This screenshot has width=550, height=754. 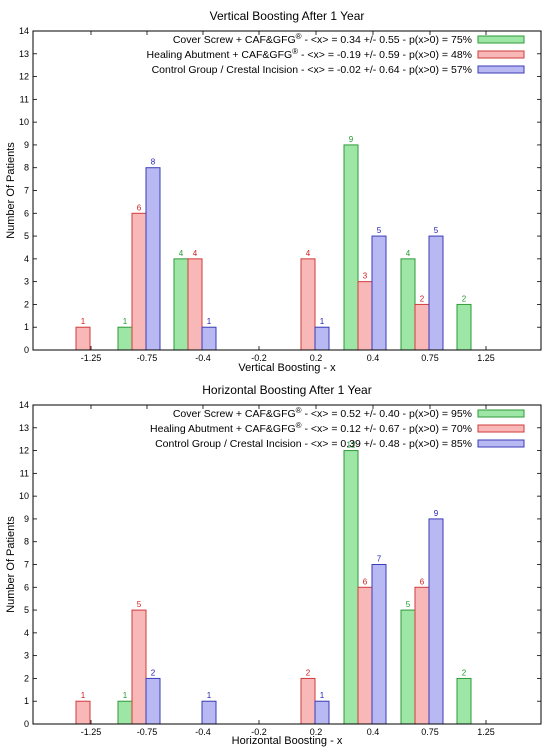 What do you see at coordinates (26, 350) in the screenshot?
I see `y-tick-label: 0` at bounding box center [26, 350].